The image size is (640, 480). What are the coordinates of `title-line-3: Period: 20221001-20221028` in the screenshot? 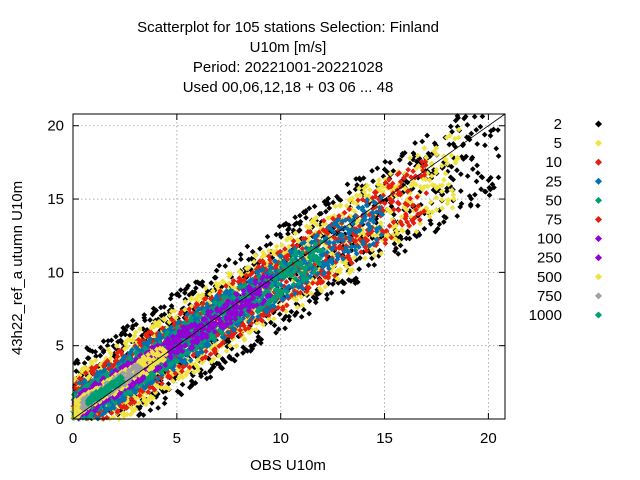 It's located at (288, 67).